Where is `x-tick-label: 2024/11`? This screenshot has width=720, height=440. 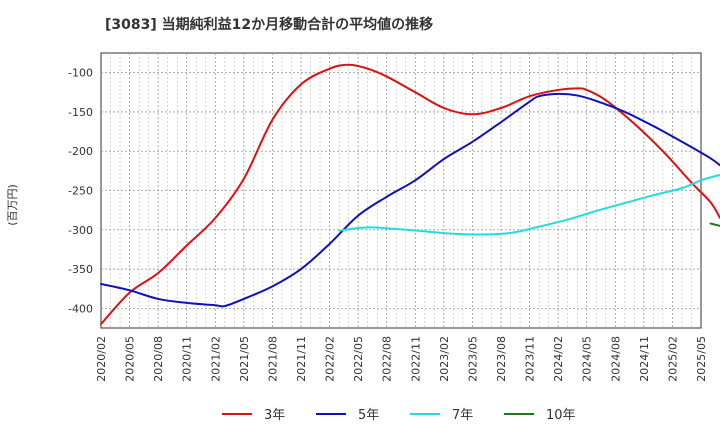 x-tick-label: 2024/11 is located at coordinates (644, 359).